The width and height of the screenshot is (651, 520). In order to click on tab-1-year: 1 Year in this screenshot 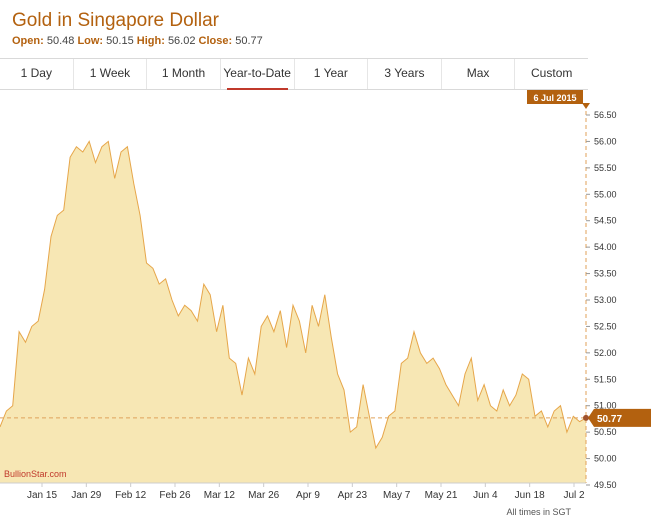, I will do `click(332, 74)`.